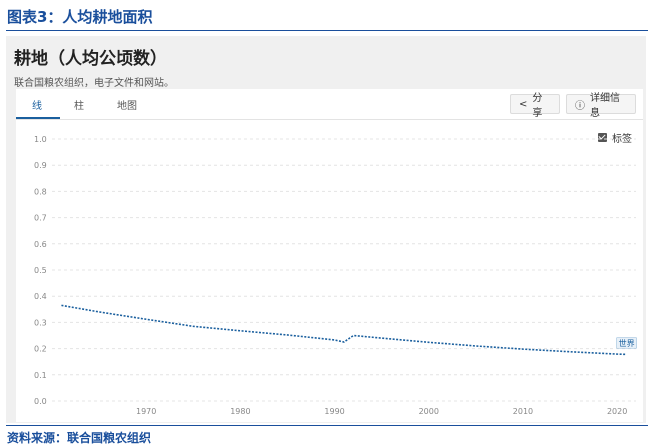 Image resolution: width=654 pixels, height=448 pixels. Describe the element at coordinates (429, 411) in the screenshot. I see `x-tick-label: 2000` at that location.